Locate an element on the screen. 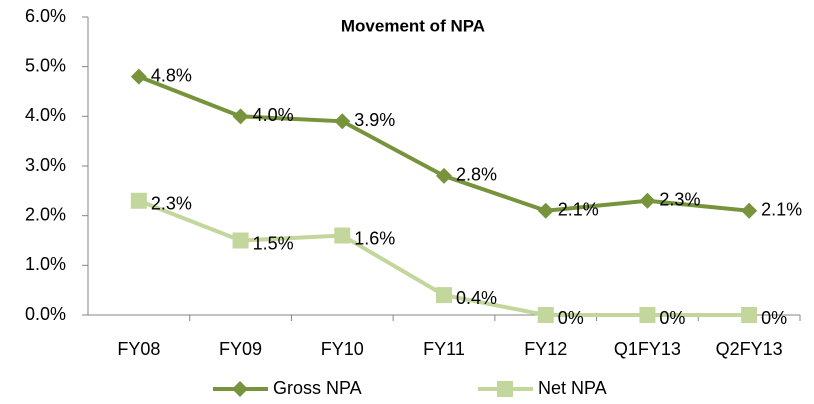 This screenshot has width=814, height=404. x-tick-label: FY11 is located at coordinates (444, 349).